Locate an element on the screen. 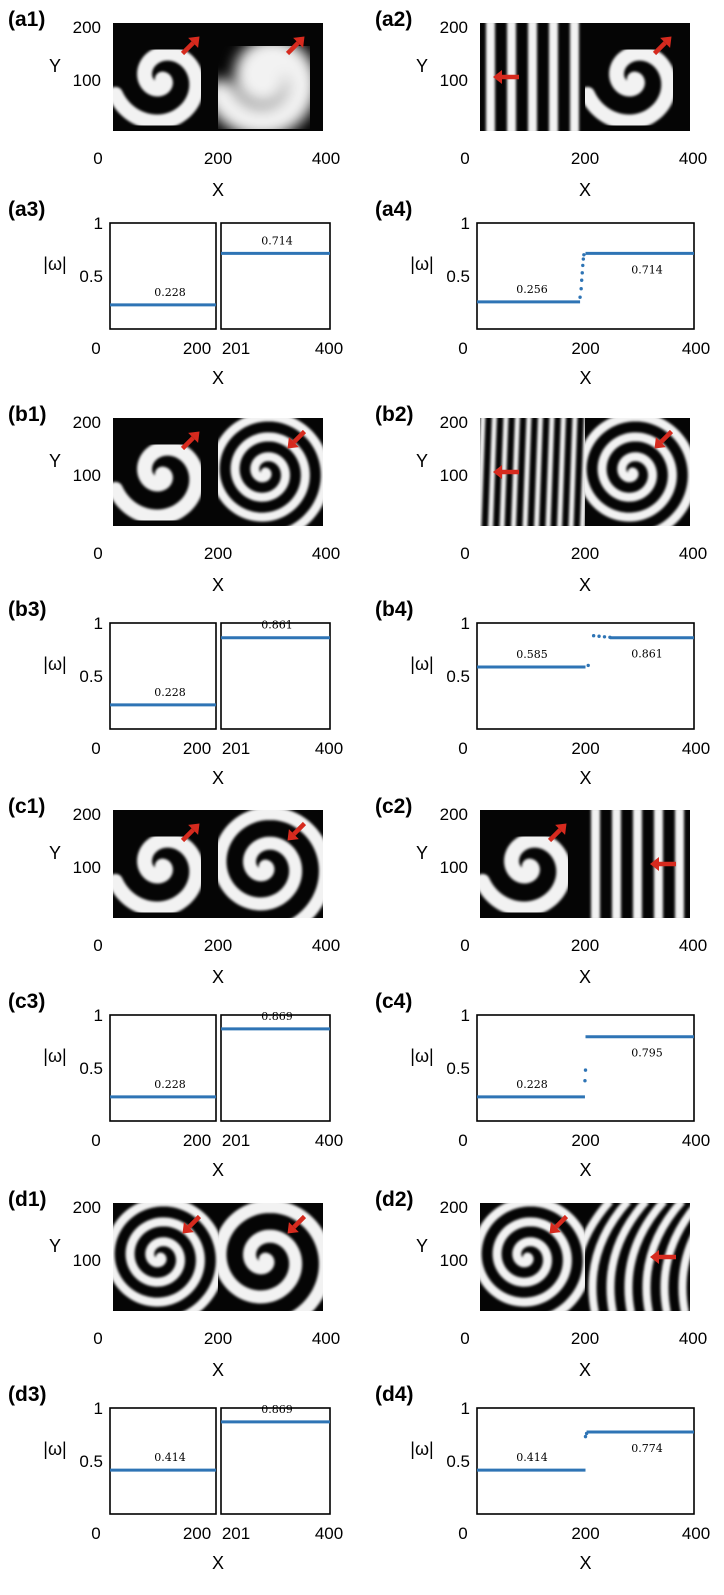  direction-arrow-northeast is located at coordinates (662, 46).